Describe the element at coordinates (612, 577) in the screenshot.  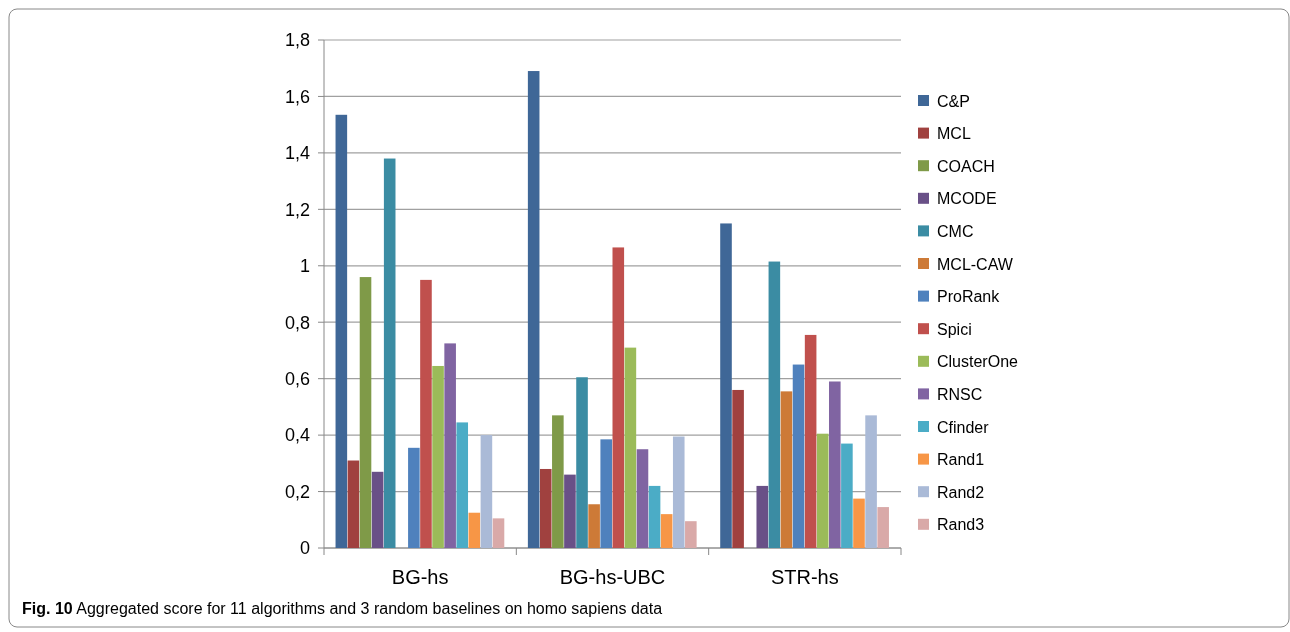
I see `x-tick-label: BG-hs-UBC` at that location.